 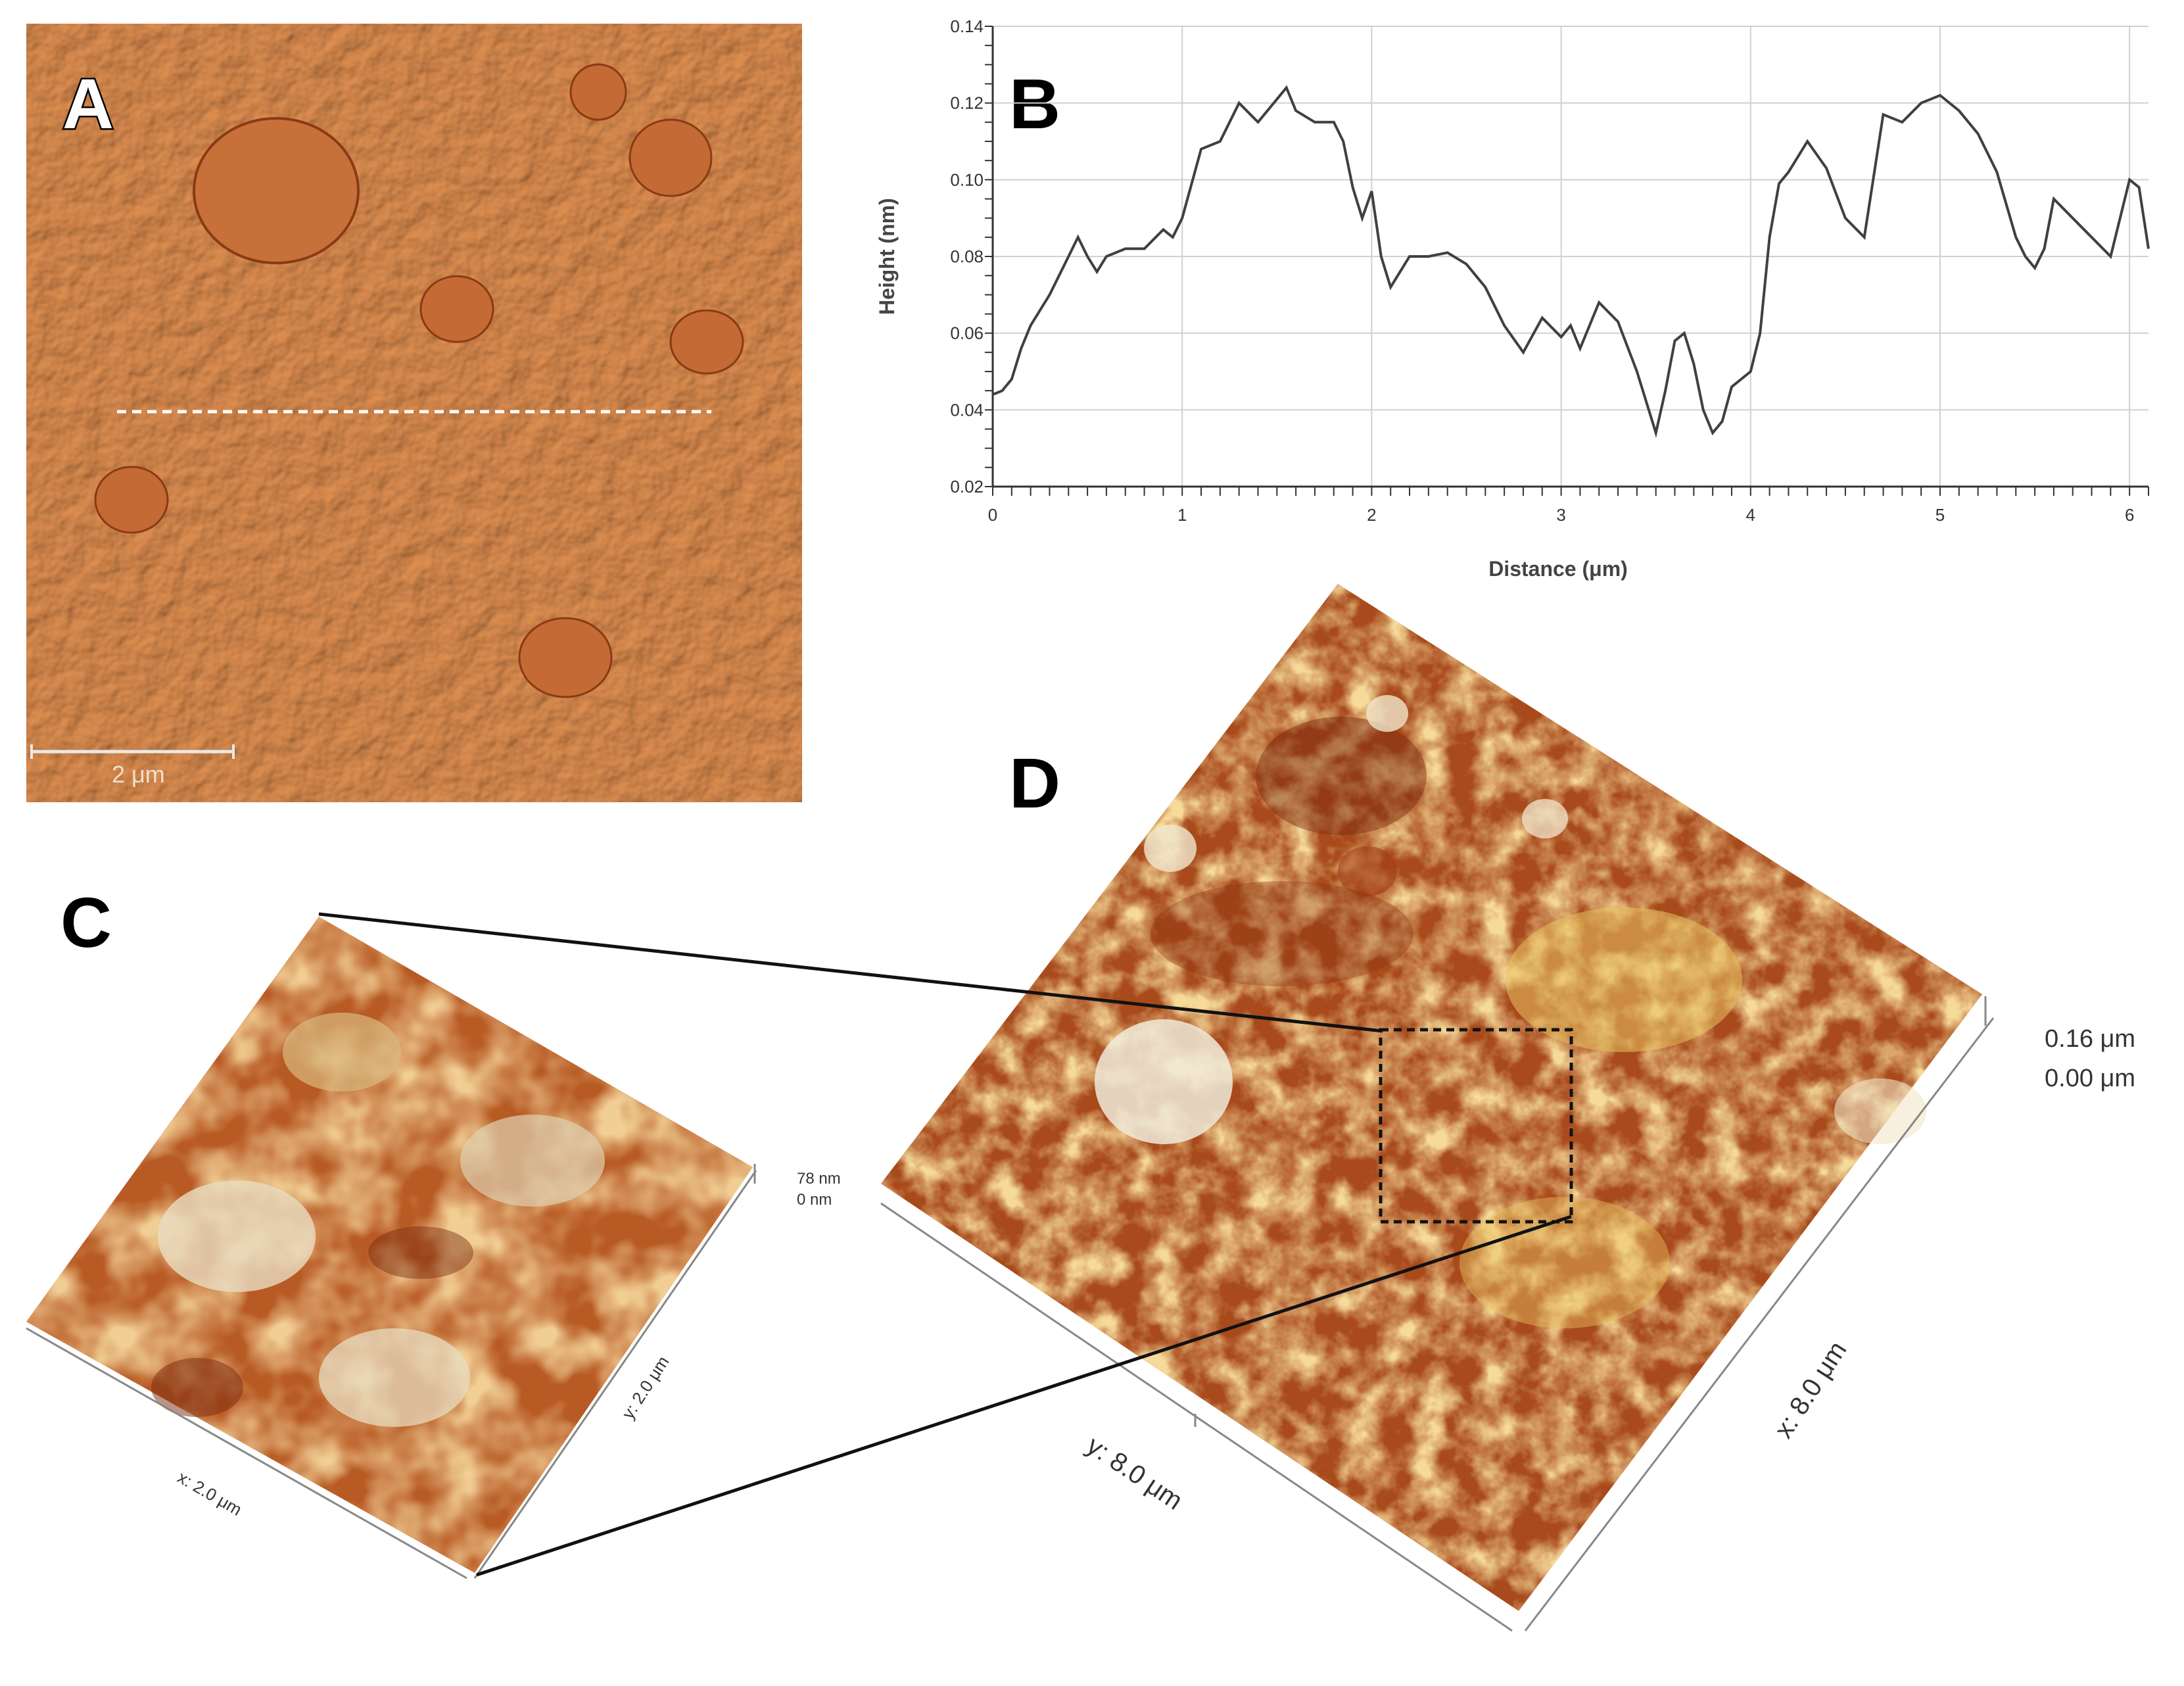 I want to click on x-tick-label: 4, so click(x=1750, y=515).